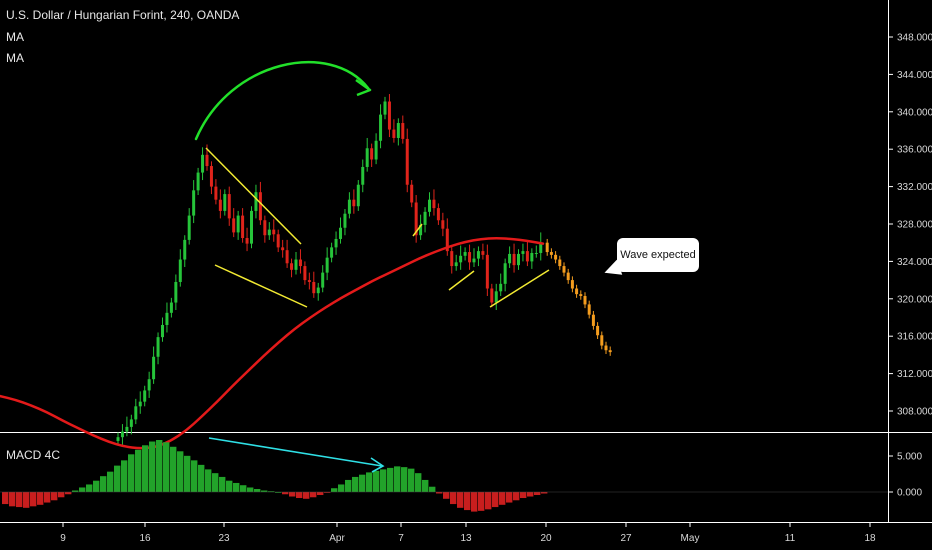 This screenshot has height=550, width=932. What do you see at coordinates (33, 455) in the screenshot?
I see `macd-panel-label: MACD 4C` at bounding box center [33, 455].